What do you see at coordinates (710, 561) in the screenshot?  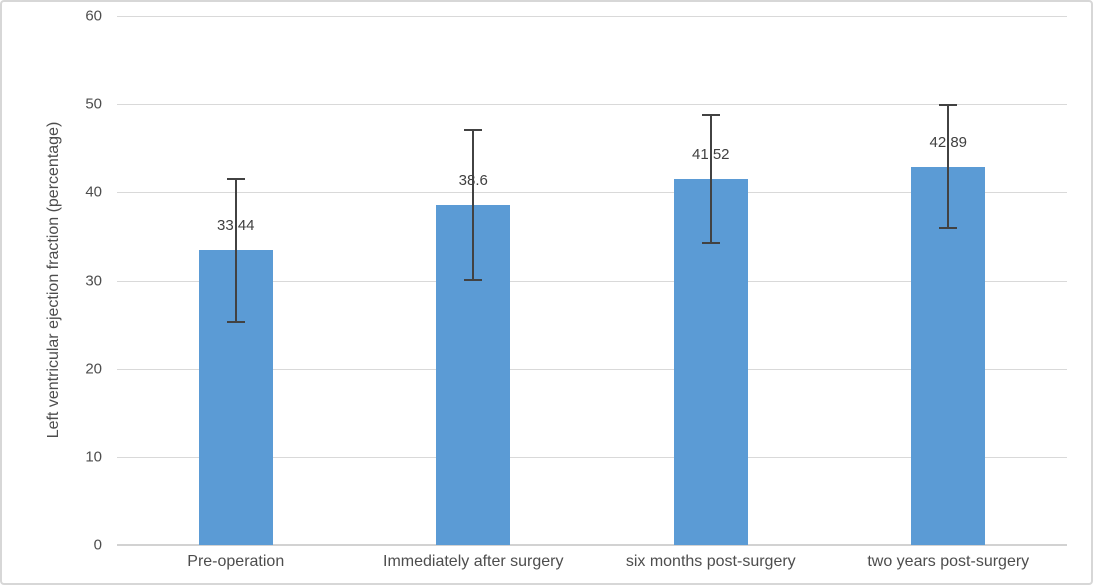 I see `x-category-label: six months post-surgery` at bounding box center [710, 561].